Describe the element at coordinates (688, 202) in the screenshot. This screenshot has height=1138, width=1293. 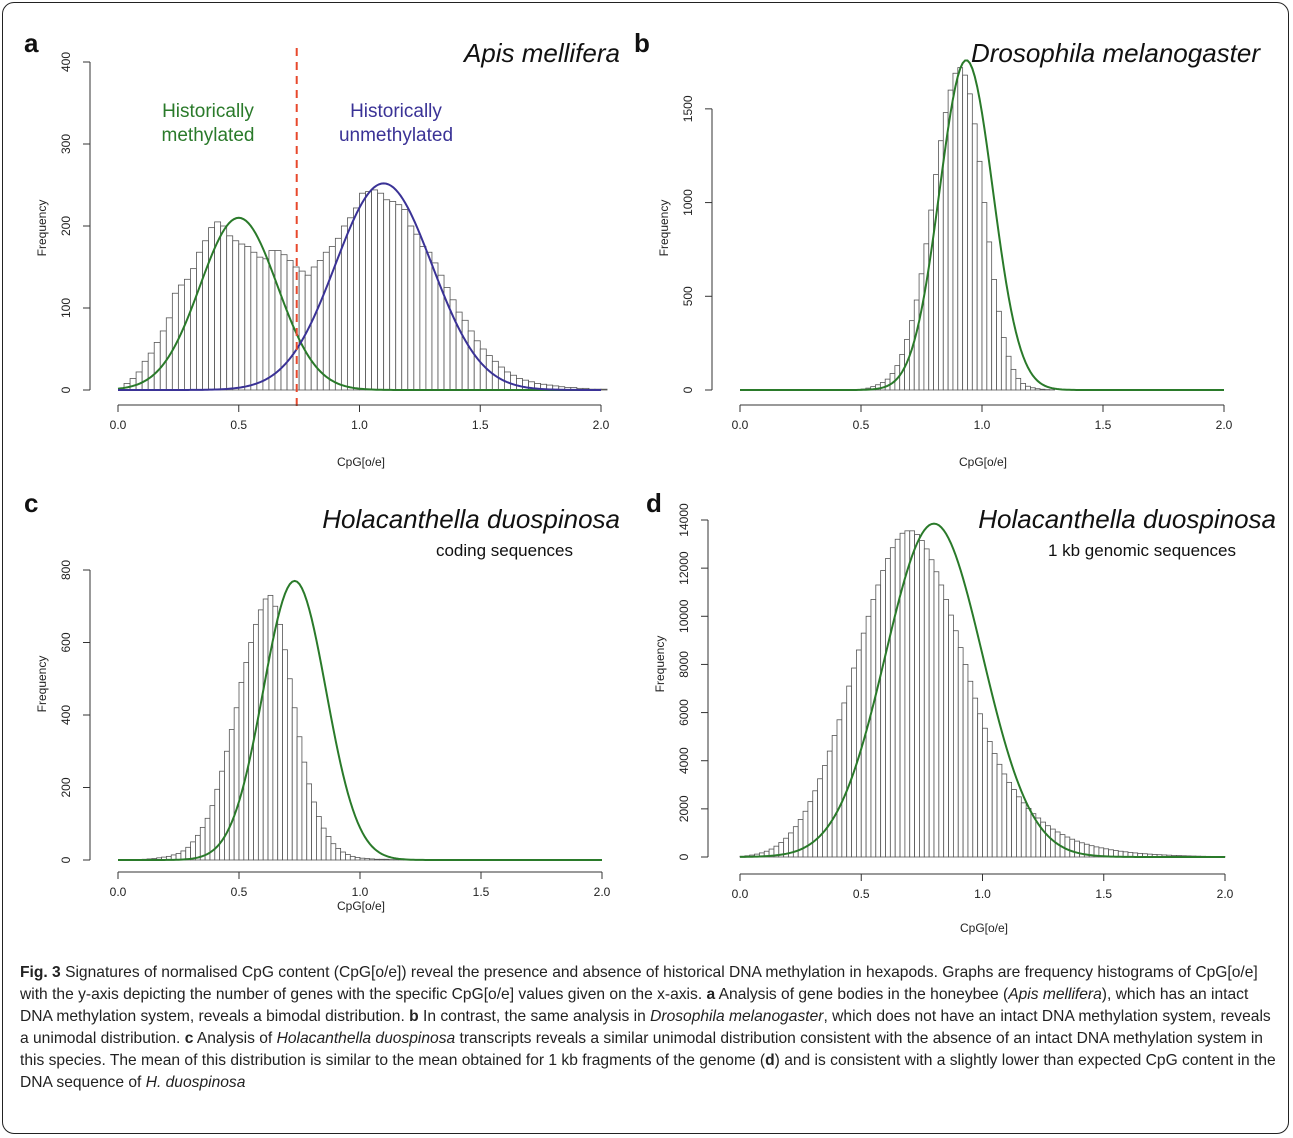
I see `y-tick-label: 1000` at that location.